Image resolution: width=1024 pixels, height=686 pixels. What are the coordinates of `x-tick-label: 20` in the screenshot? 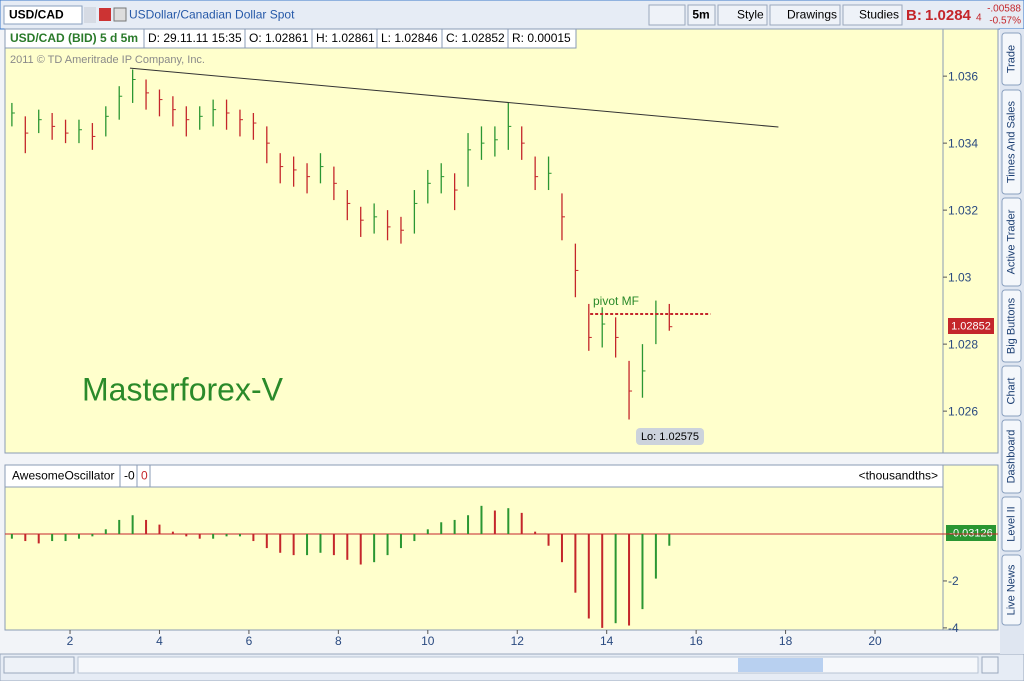 It's located at (875, 641).